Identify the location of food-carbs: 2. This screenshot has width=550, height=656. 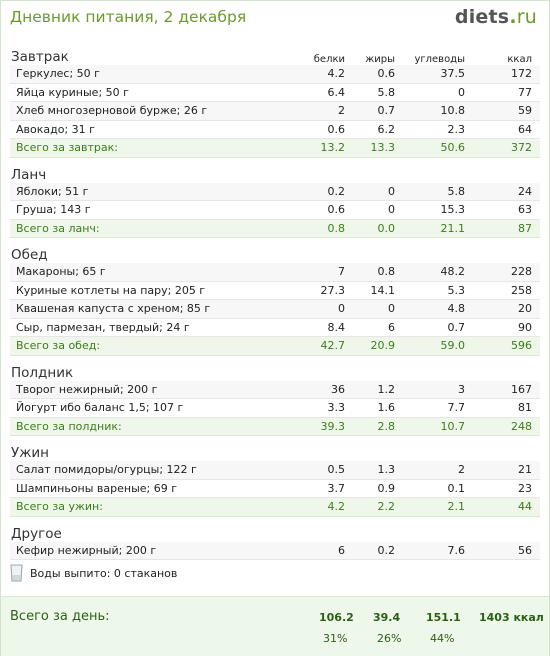
(461, 470).